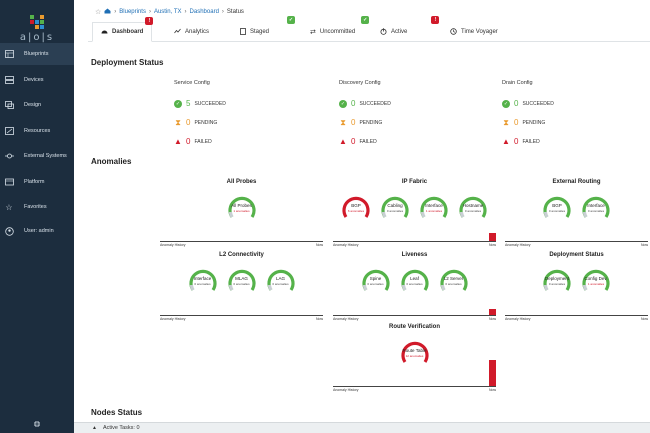  I want to click on warning-icon: ▲, so click(178, 141).